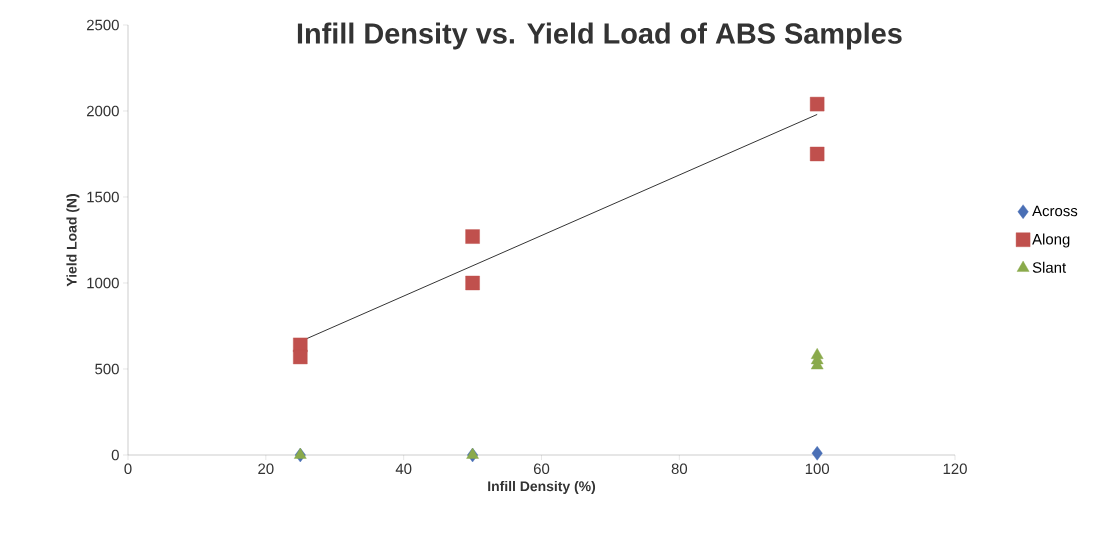 This screenshot has width=1118, height=544. I want to click on x-tick-label: 40, so click(403, 469).